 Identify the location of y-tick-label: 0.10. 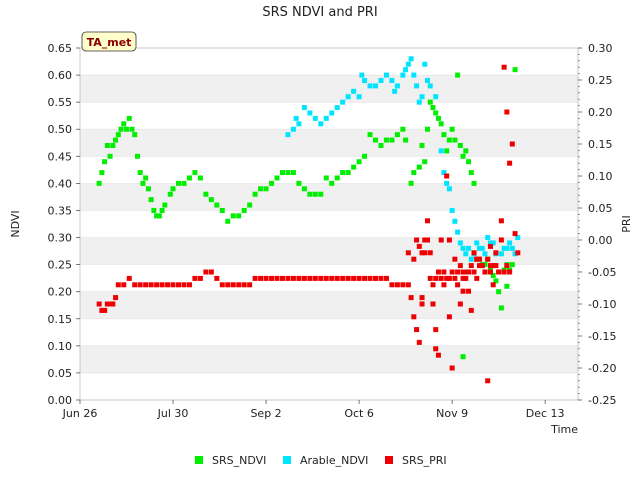
(60, 346).